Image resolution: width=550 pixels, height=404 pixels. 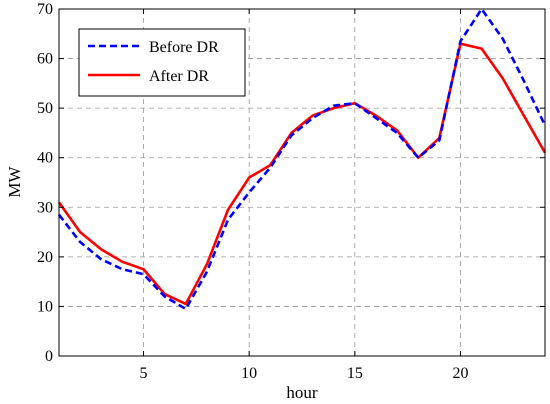 I want to click on legend-box, so click(x=162, y=62).